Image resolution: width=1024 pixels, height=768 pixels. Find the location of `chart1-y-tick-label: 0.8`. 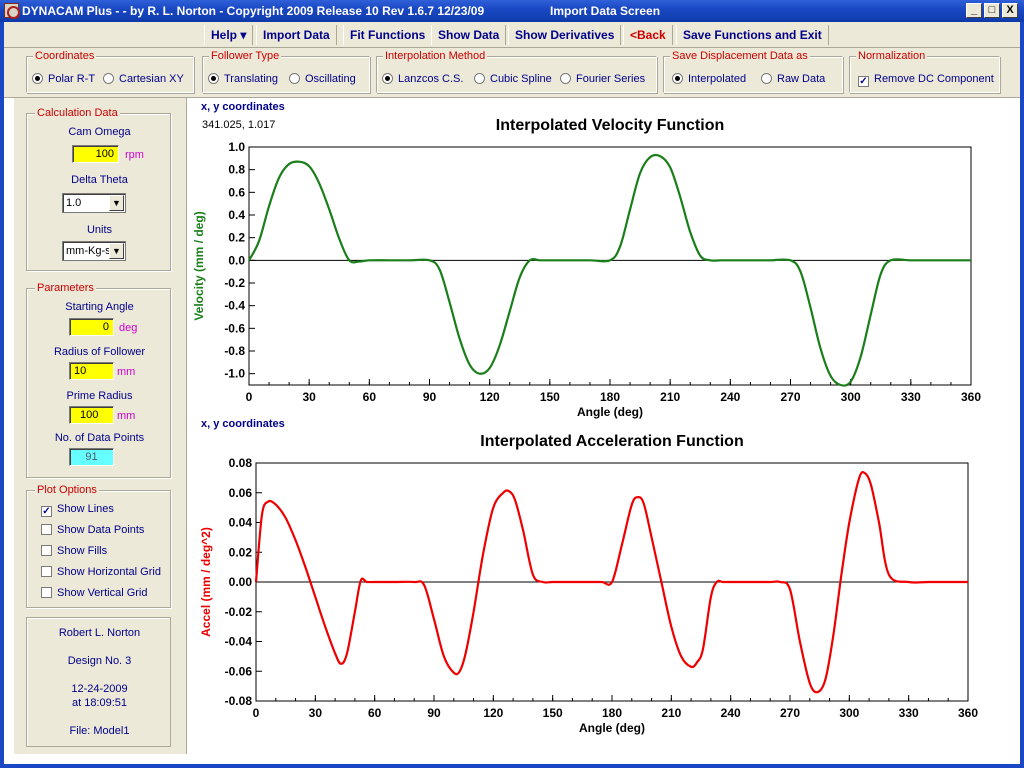

chart1-y-tick-label: 0.8 is located at coordinates (236, 170).